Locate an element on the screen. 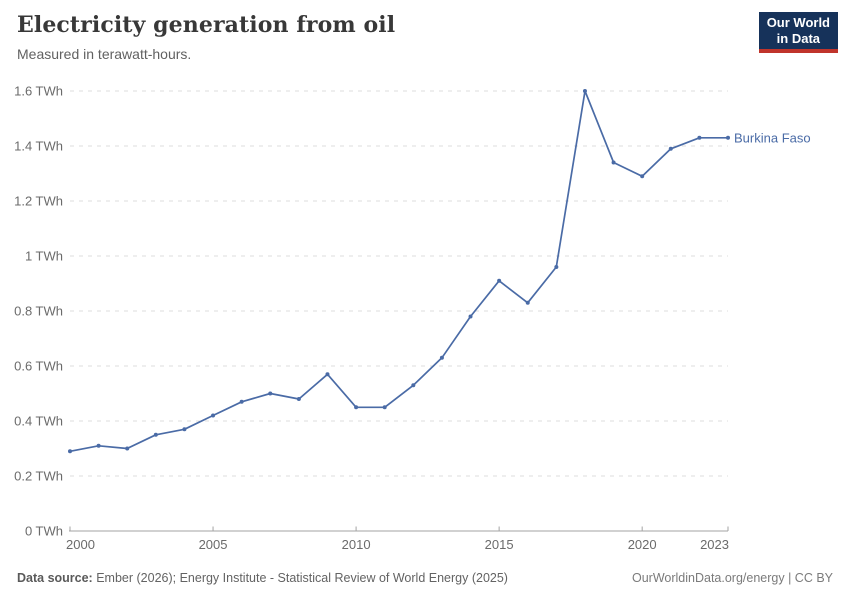 This screenshot has height=600, width=850. y-tick-label: 0.6 TWh is located at coordinates (38, 366).